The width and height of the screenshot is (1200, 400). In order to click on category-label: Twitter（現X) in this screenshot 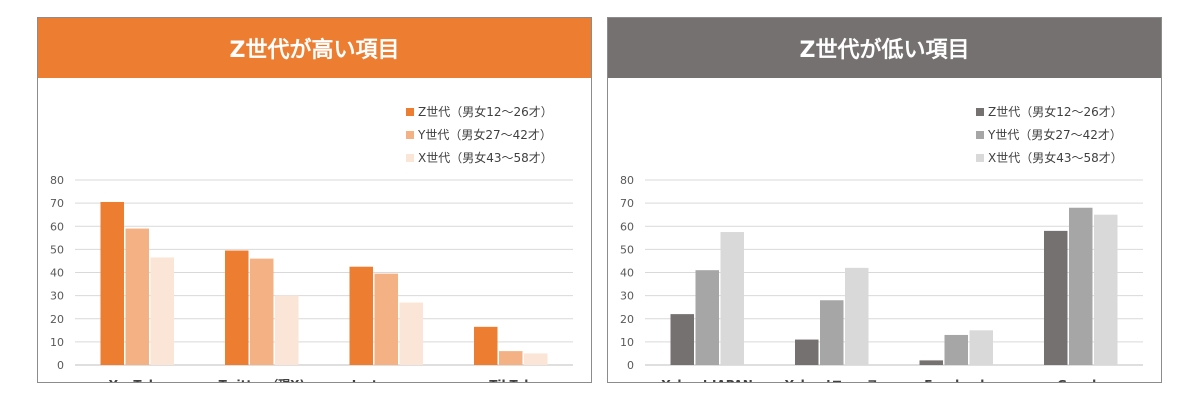, I will do `click(262, 380)`.